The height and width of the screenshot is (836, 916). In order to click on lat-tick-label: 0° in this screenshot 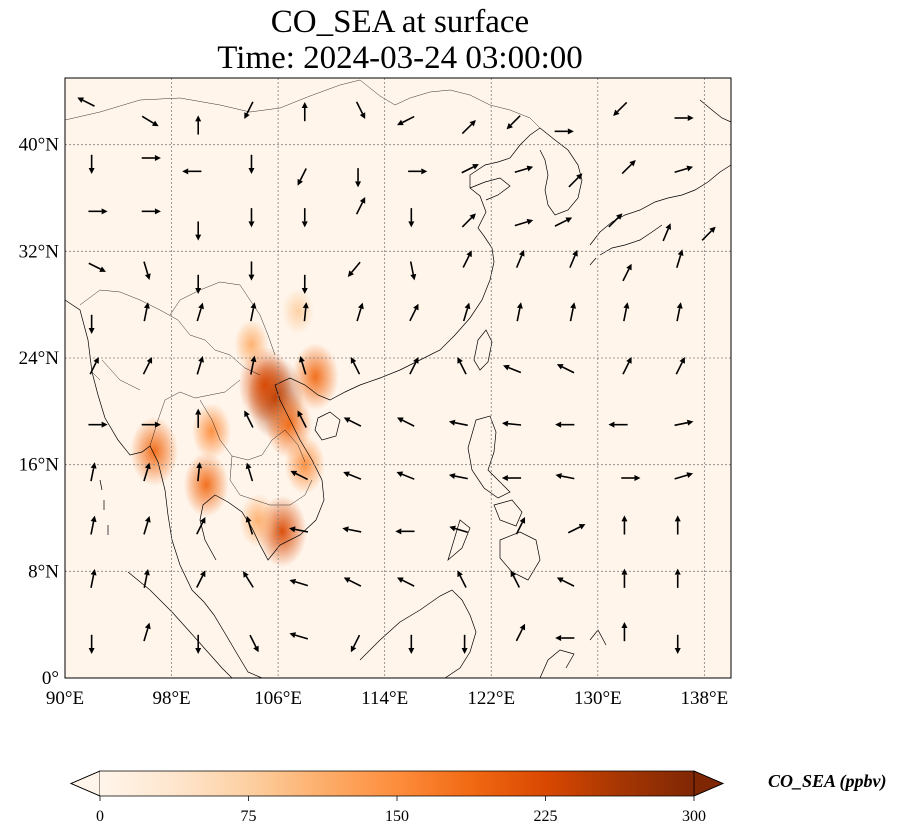, I will do `click(50, 678)`.